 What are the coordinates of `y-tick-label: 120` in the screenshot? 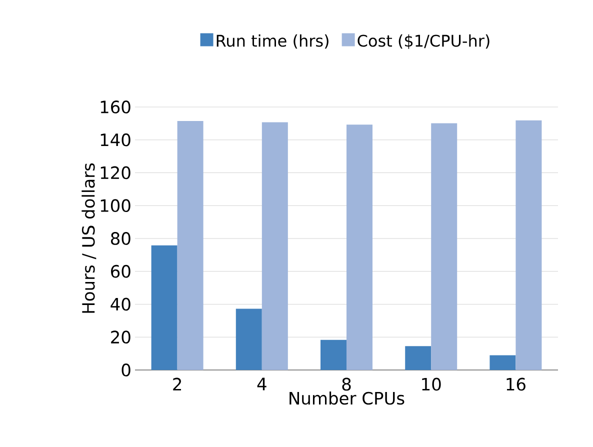 It's located at (115, 173).